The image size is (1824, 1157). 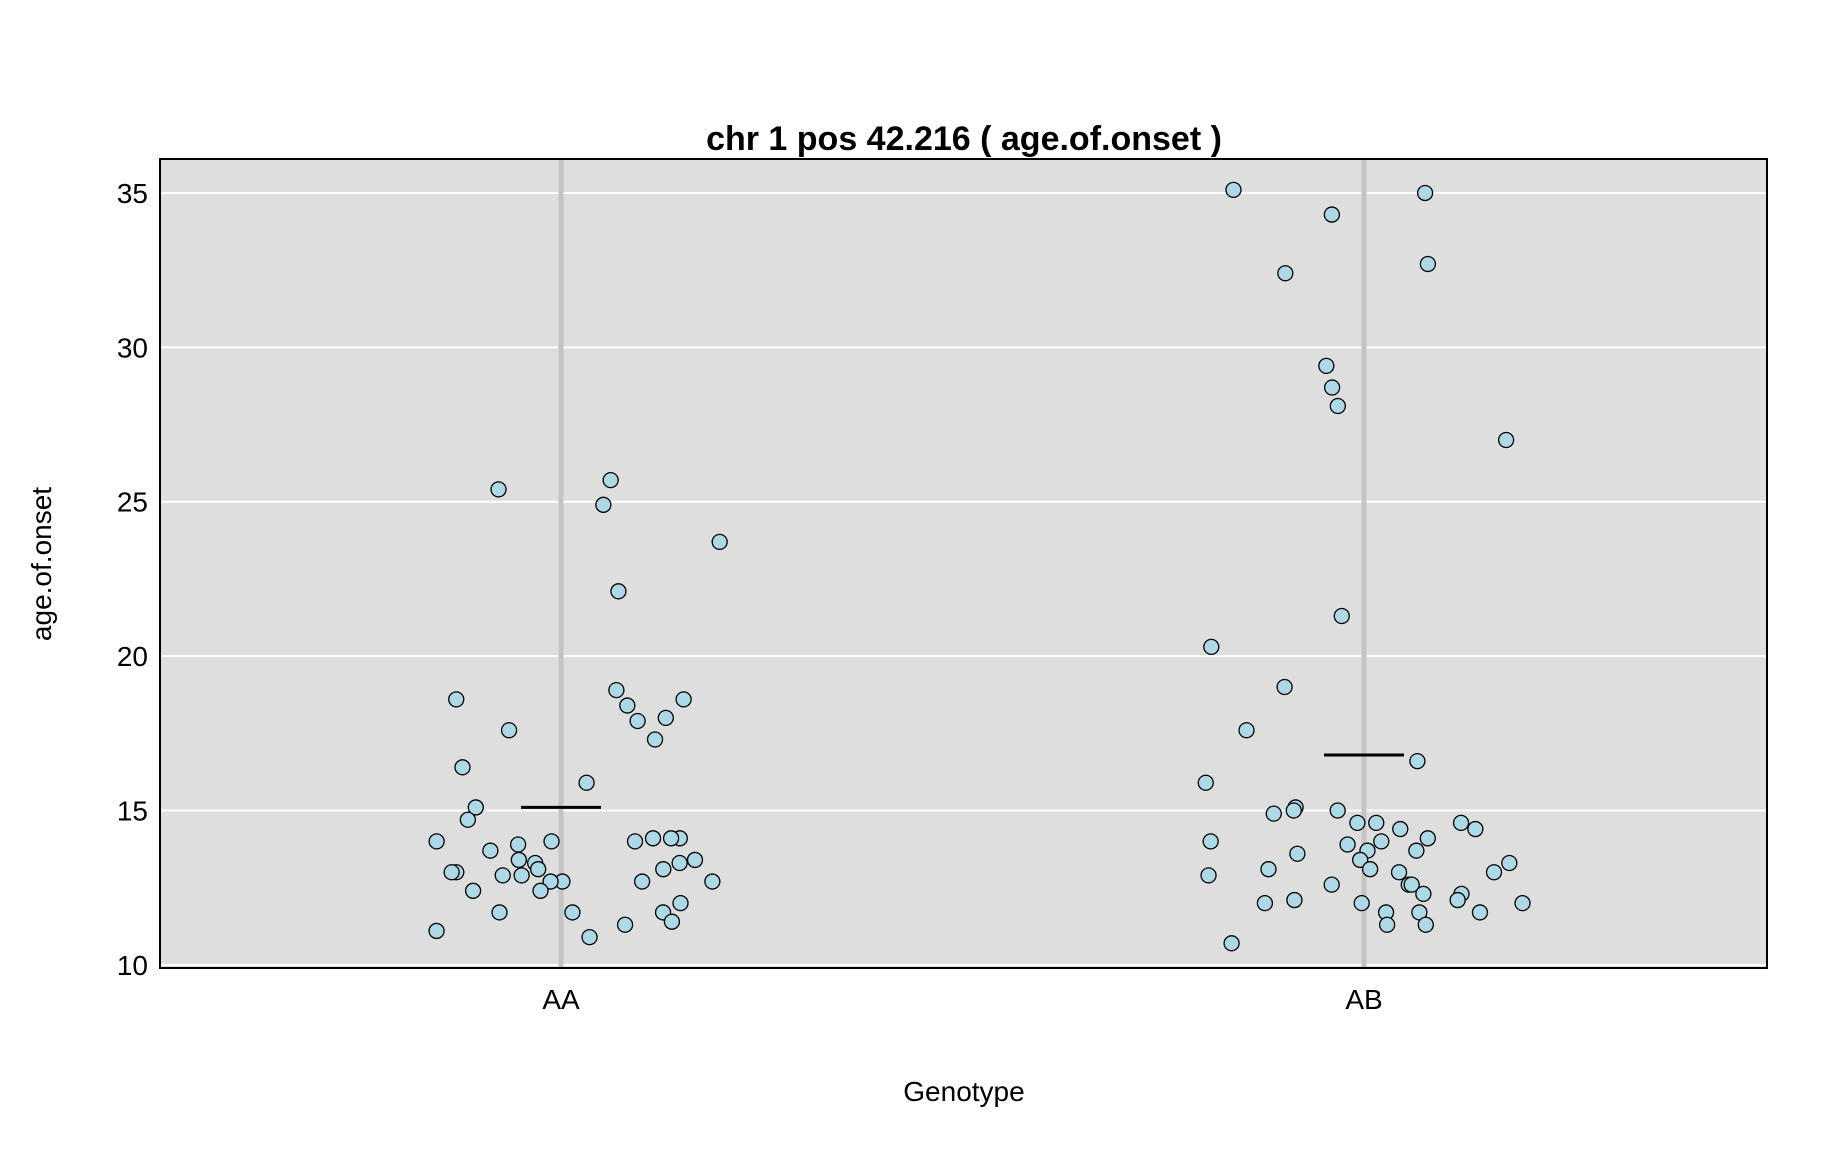 What do you see at coordinates (132, 965) in the screenshot?
I see `y-tick-label: 10` at bounding box center [132, 965].